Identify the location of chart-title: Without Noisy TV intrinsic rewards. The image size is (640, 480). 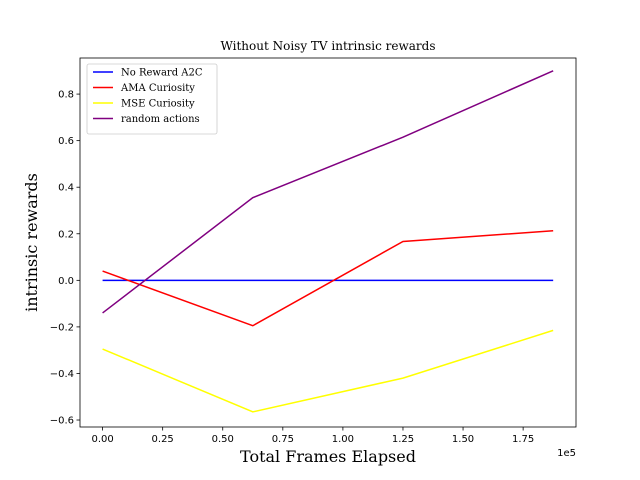
(328, 46).